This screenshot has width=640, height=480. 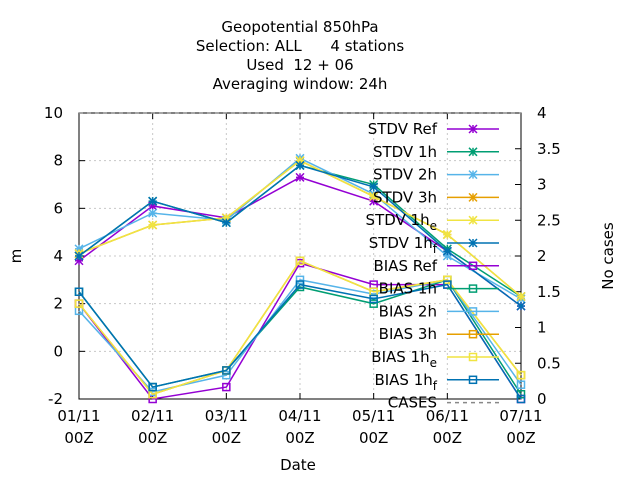 What do you see at coordinates (299, 416) in the screenshot?
I see `x-tick-label: 04/11` at bounding box center [299, 416].